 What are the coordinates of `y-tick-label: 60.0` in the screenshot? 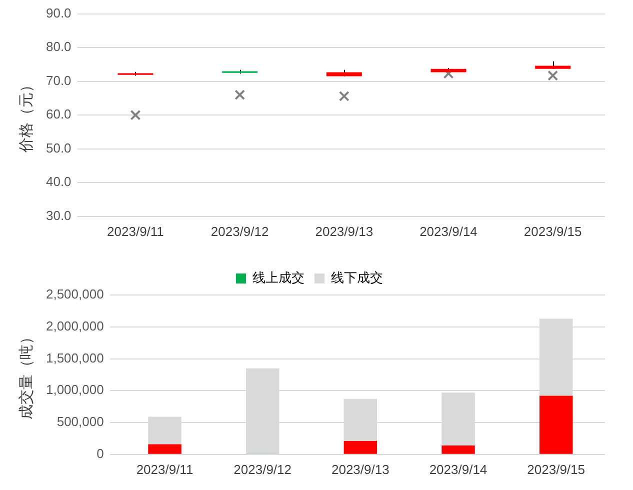 It's located at (59, 114).